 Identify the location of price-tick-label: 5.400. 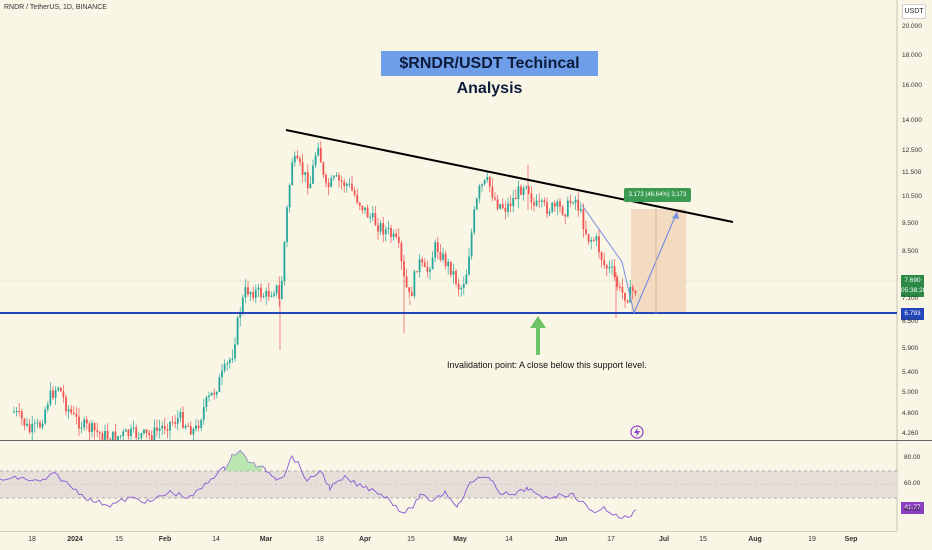
(910, 372).